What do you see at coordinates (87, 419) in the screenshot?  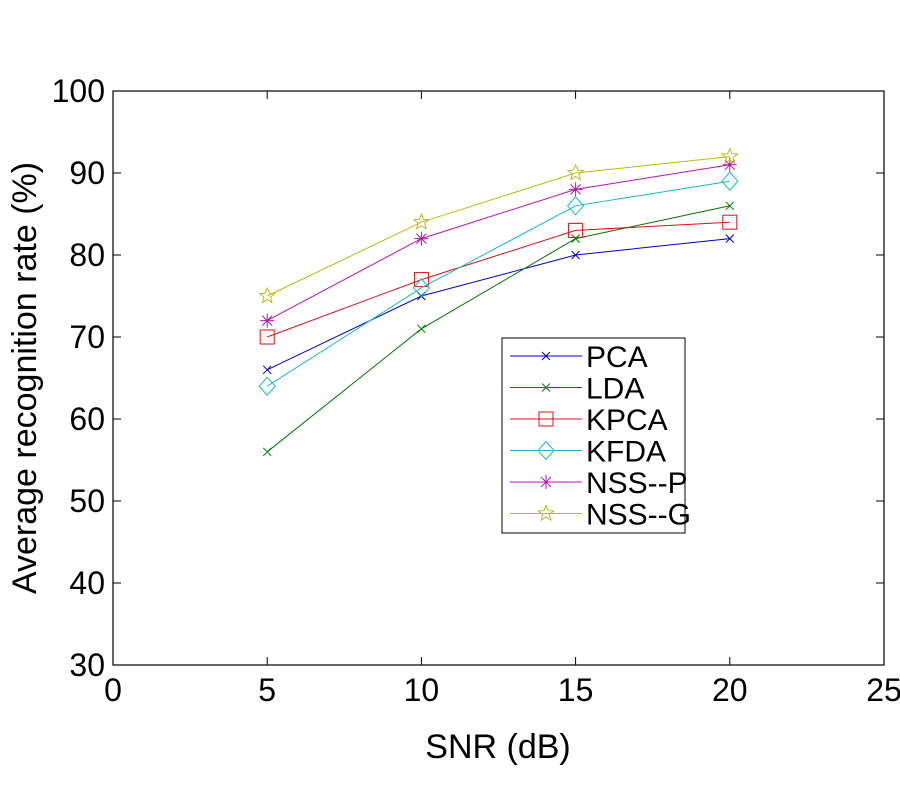 I see `y-tick-label: 60` at bounding box center [87, 419].